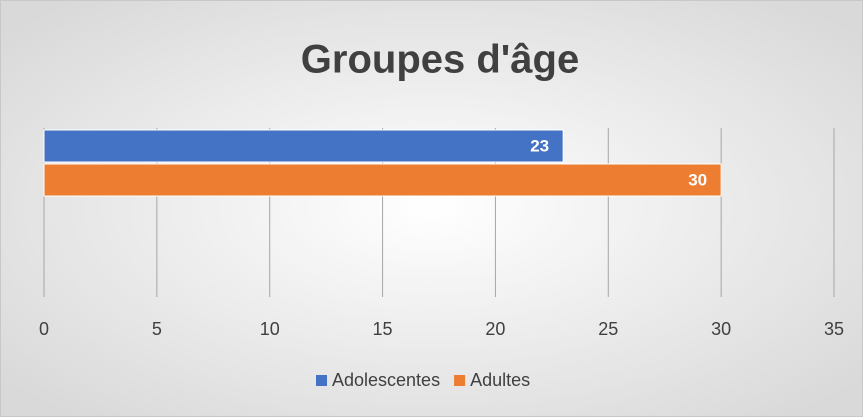  I want to click on x-tick-label: 25, so click(608, 329).